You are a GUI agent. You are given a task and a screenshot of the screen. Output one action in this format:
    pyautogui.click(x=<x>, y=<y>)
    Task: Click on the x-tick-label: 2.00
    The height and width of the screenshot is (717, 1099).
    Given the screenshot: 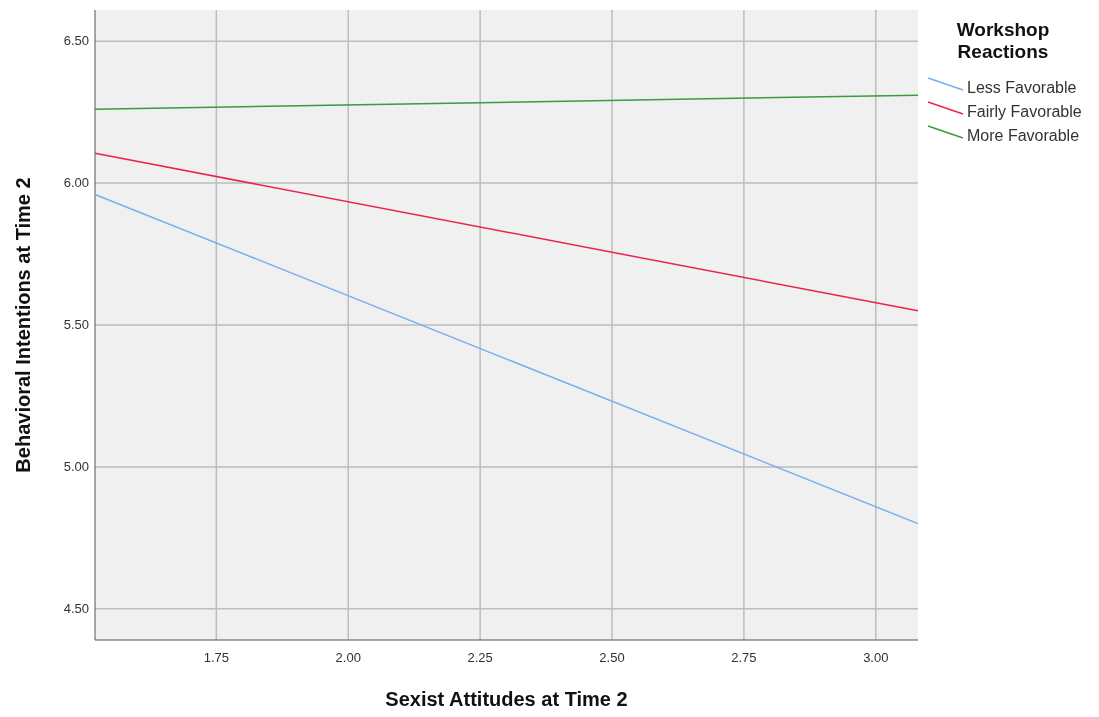 What is the action you would take?
    pyautogui.click(x=348, y=657)
    